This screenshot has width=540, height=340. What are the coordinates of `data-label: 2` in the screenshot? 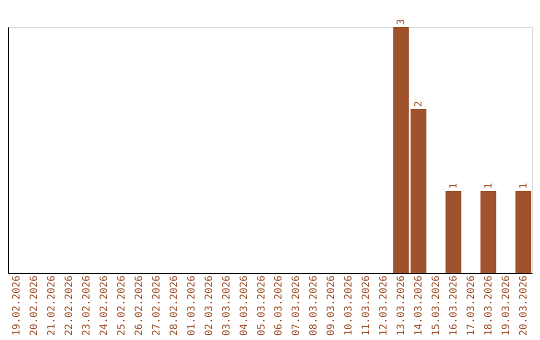 It's located at (418, 103).